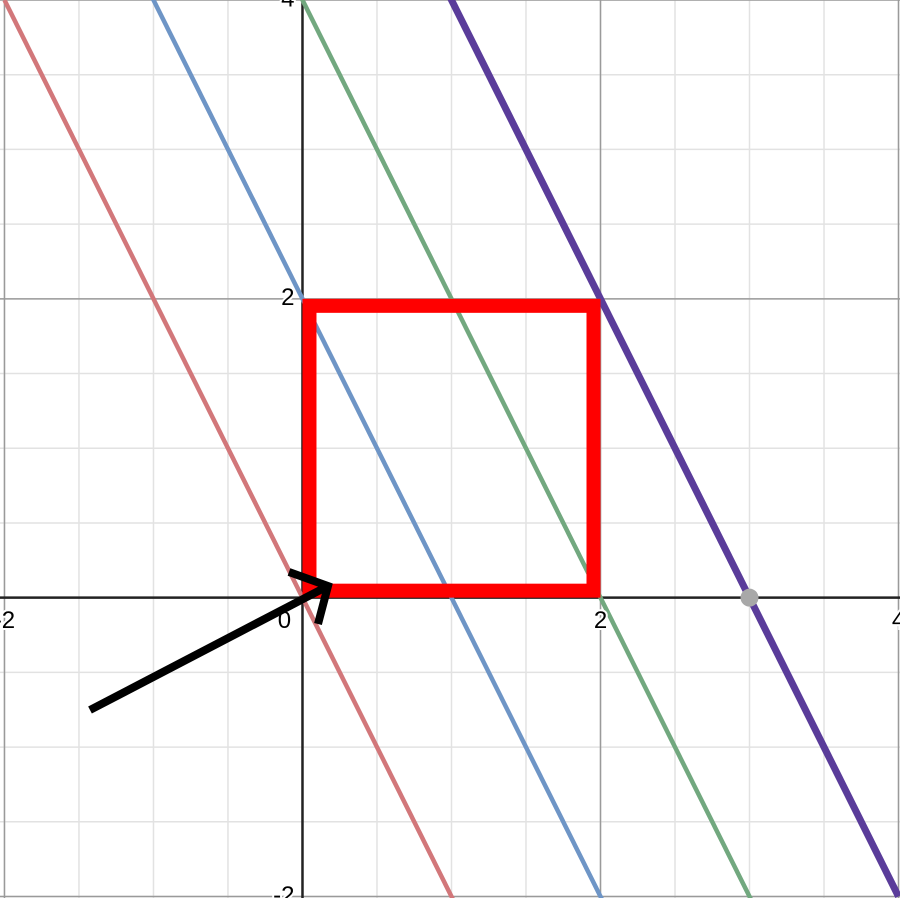  I want to click on y-tick-label: 4, so click(287, 6).